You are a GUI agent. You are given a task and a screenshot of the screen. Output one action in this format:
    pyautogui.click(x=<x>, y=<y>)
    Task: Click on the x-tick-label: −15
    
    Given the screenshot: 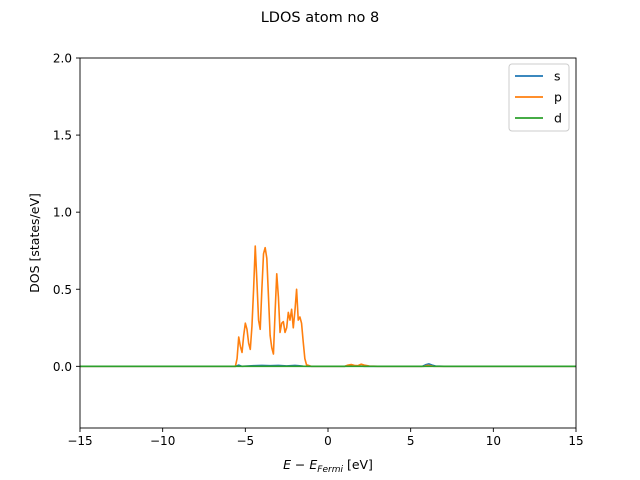 What is the action you would take?
    pyautogui.click(x=79, y=441)
    